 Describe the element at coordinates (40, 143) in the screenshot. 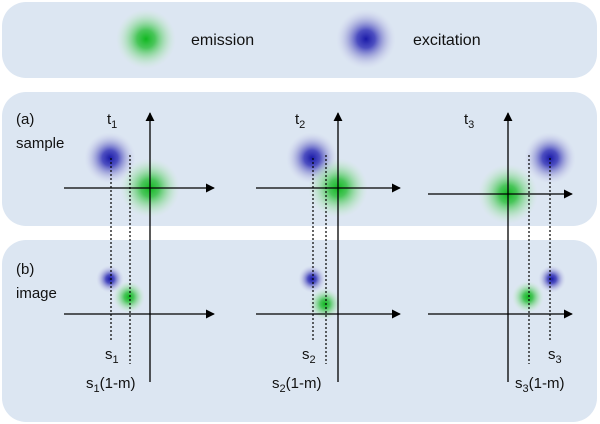

I see `sample-row-label: sample` at that location.